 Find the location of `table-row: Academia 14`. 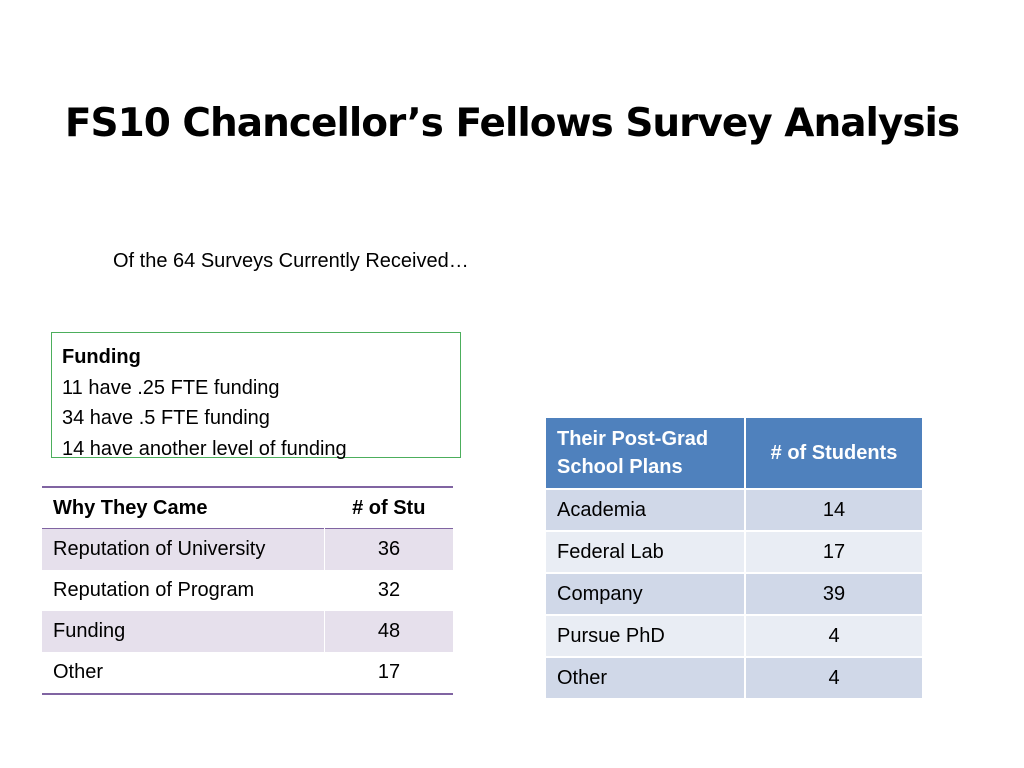

table-row: Academia 14 is located at coordinates (734, 509).